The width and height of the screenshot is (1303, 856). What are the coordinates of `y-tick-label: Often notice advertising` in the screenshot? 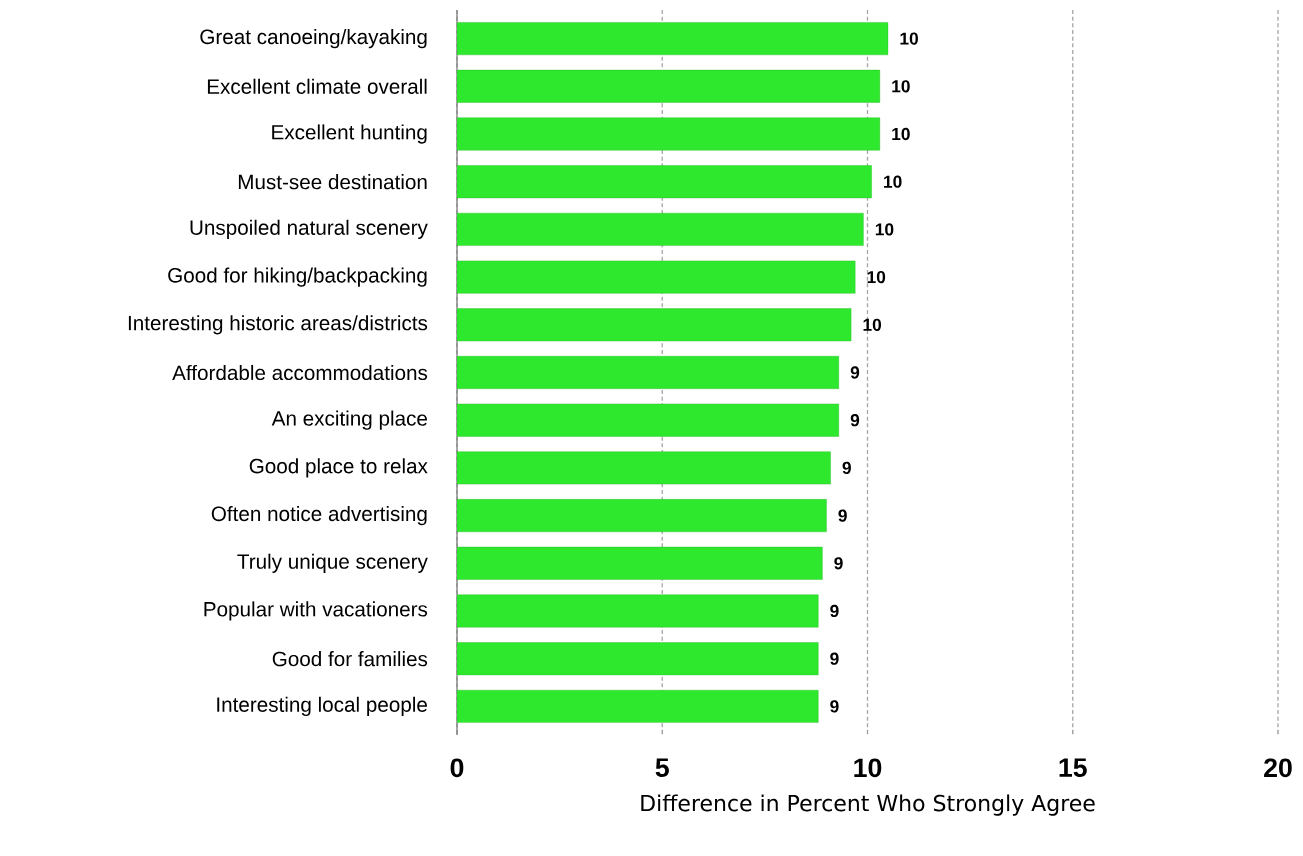 It's located at (319, 515).